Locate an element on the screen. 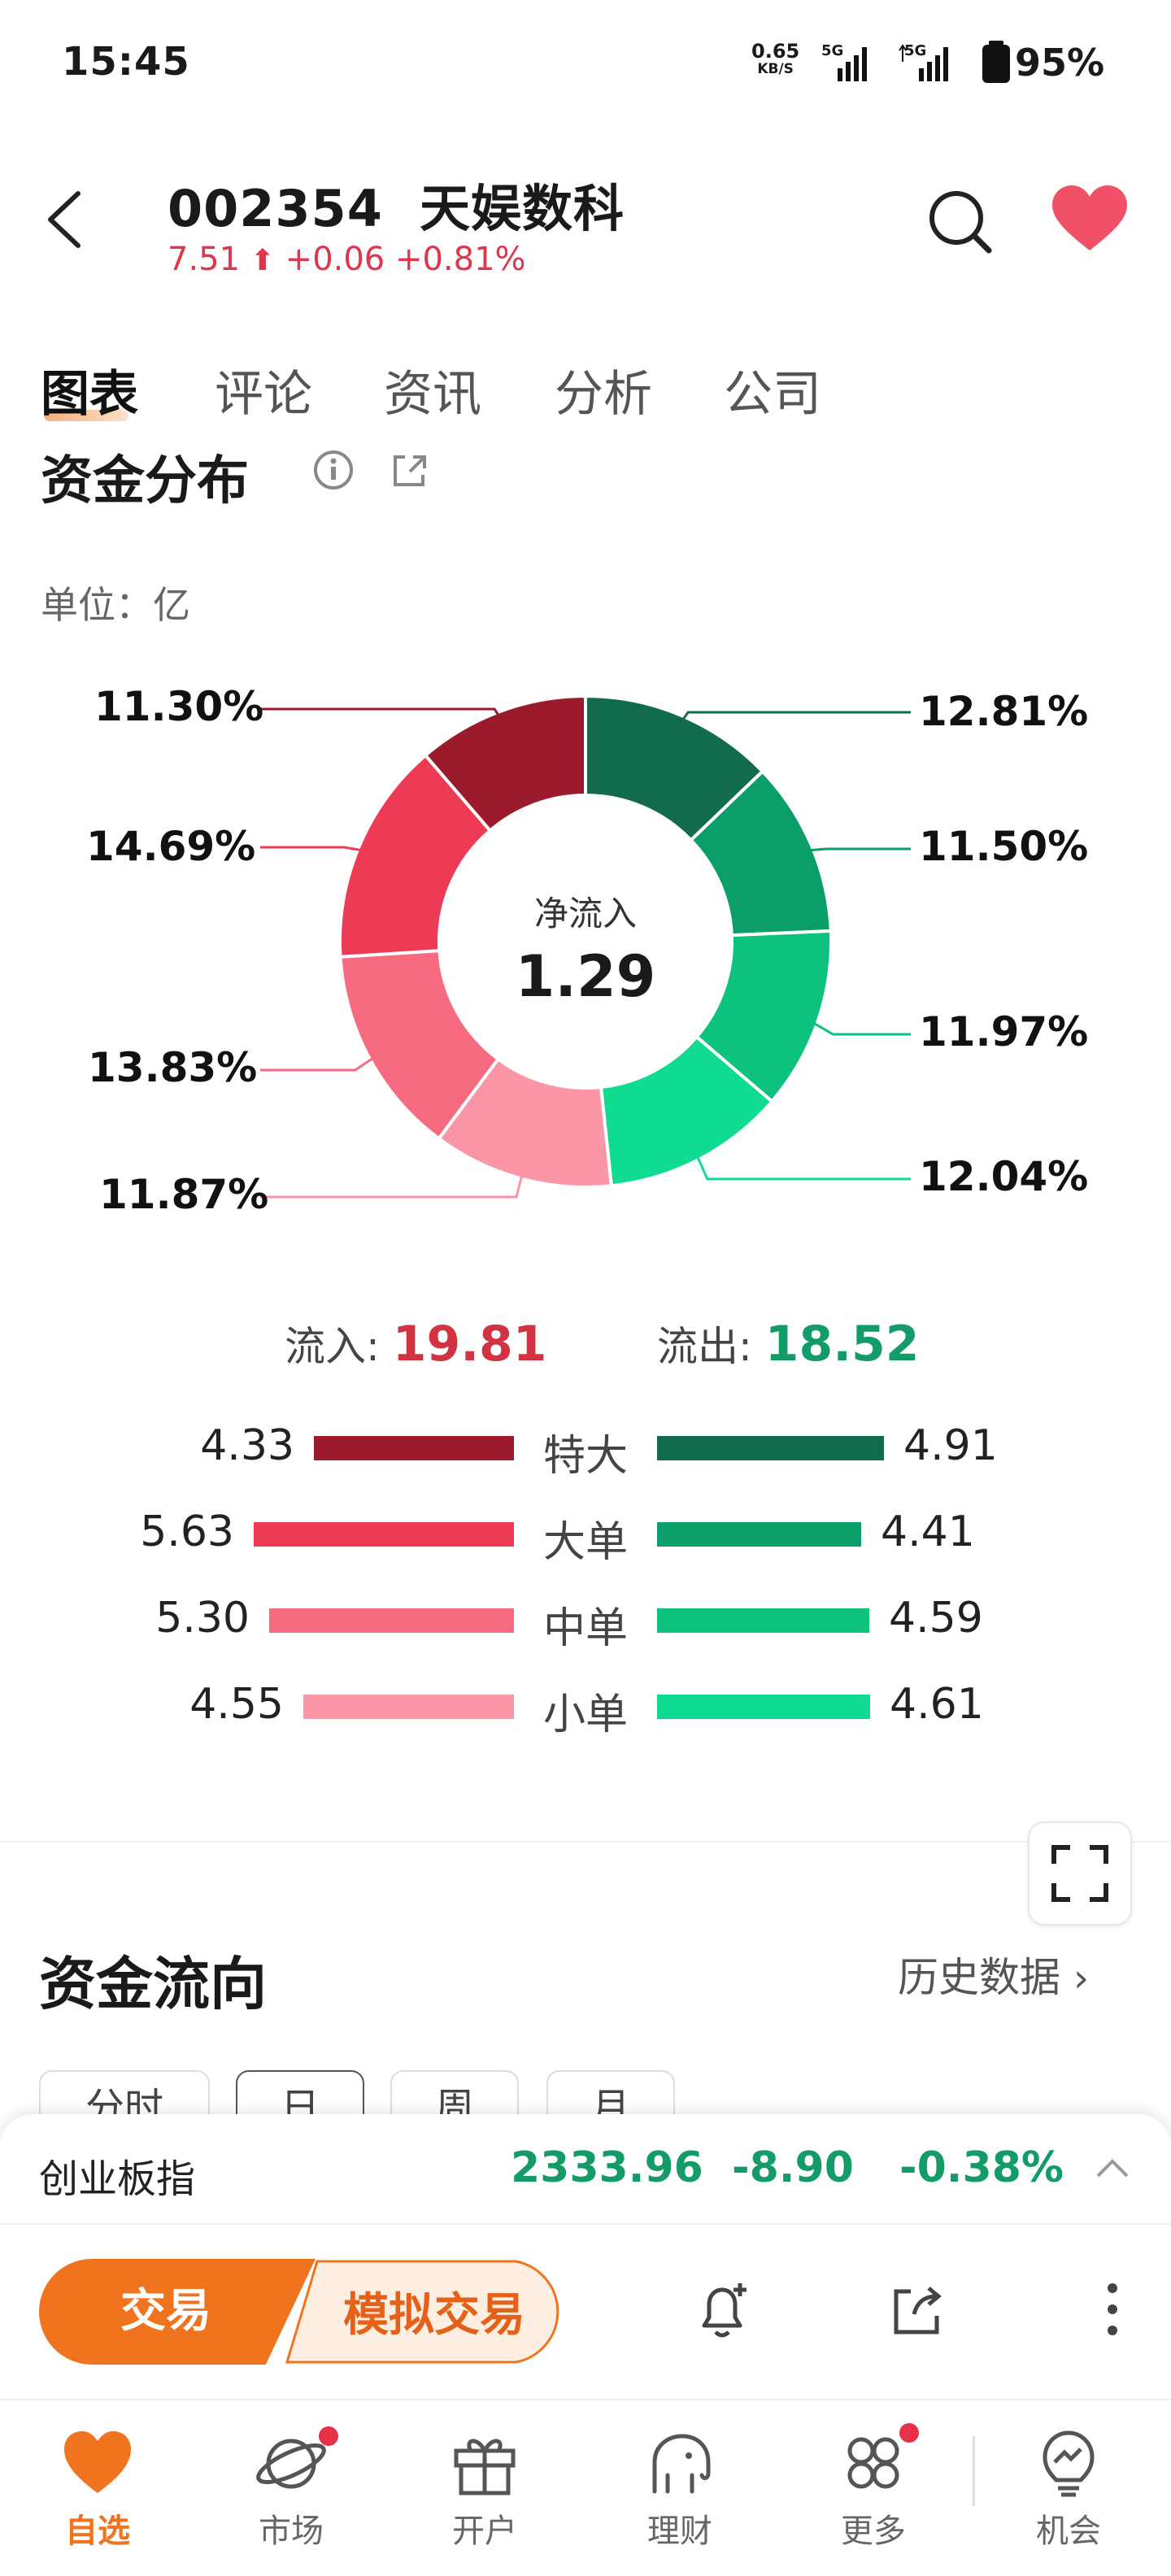  back-button is located at coordinates (64, 221).